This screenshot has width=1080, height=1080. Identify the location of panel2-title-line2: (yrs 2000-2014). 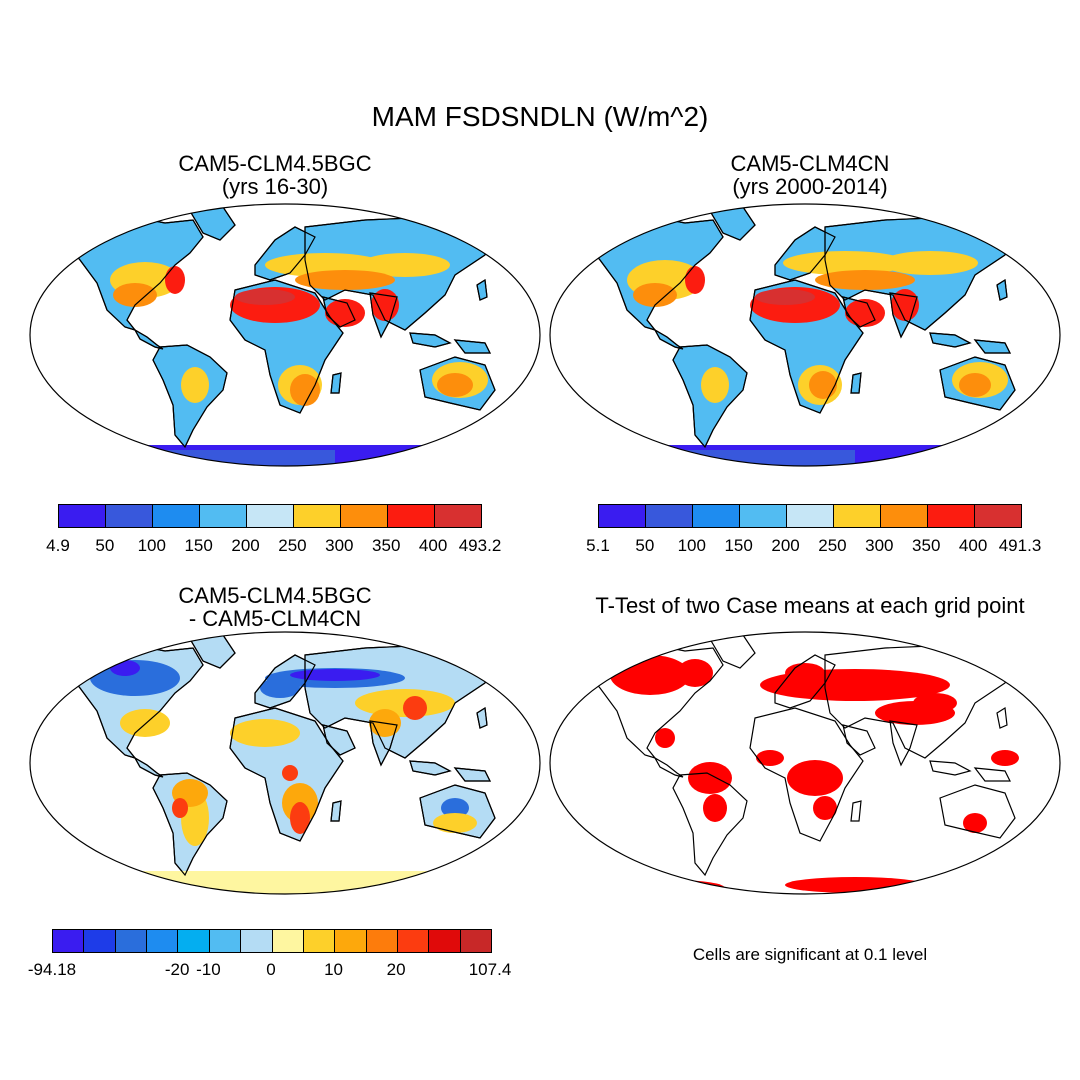
(810, 187).